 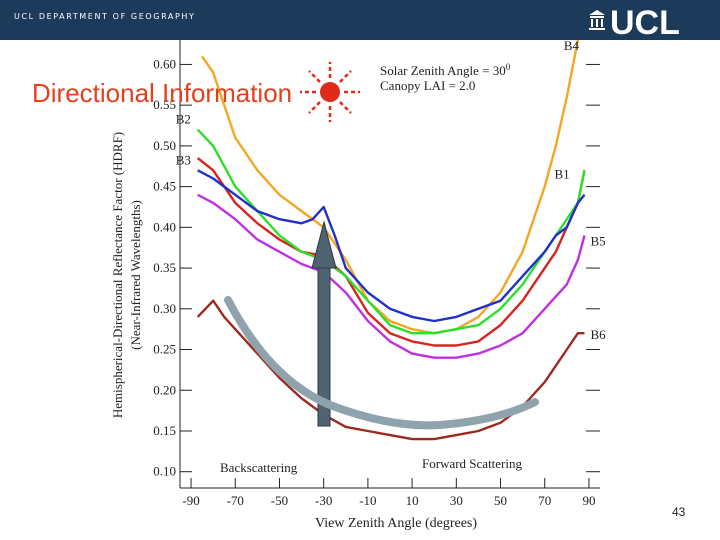 What do you see at coordinates (235, 500) in the screenshot?
I see `x-tick-label: -70` at bounding box center [235, 500].